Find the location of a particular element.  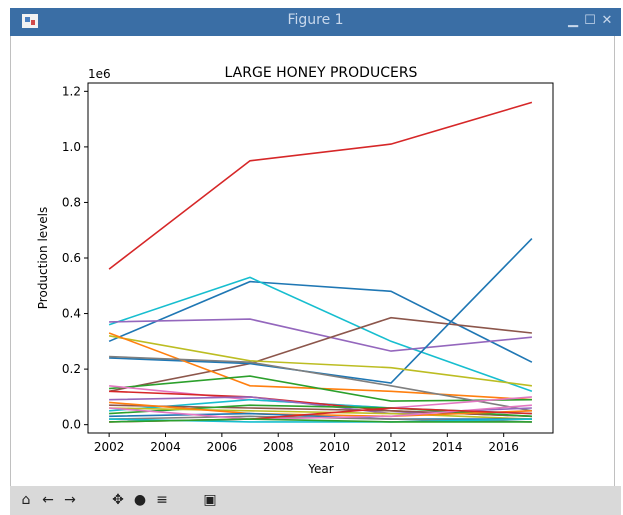

window-border-right is located at coordinates (614, 275).